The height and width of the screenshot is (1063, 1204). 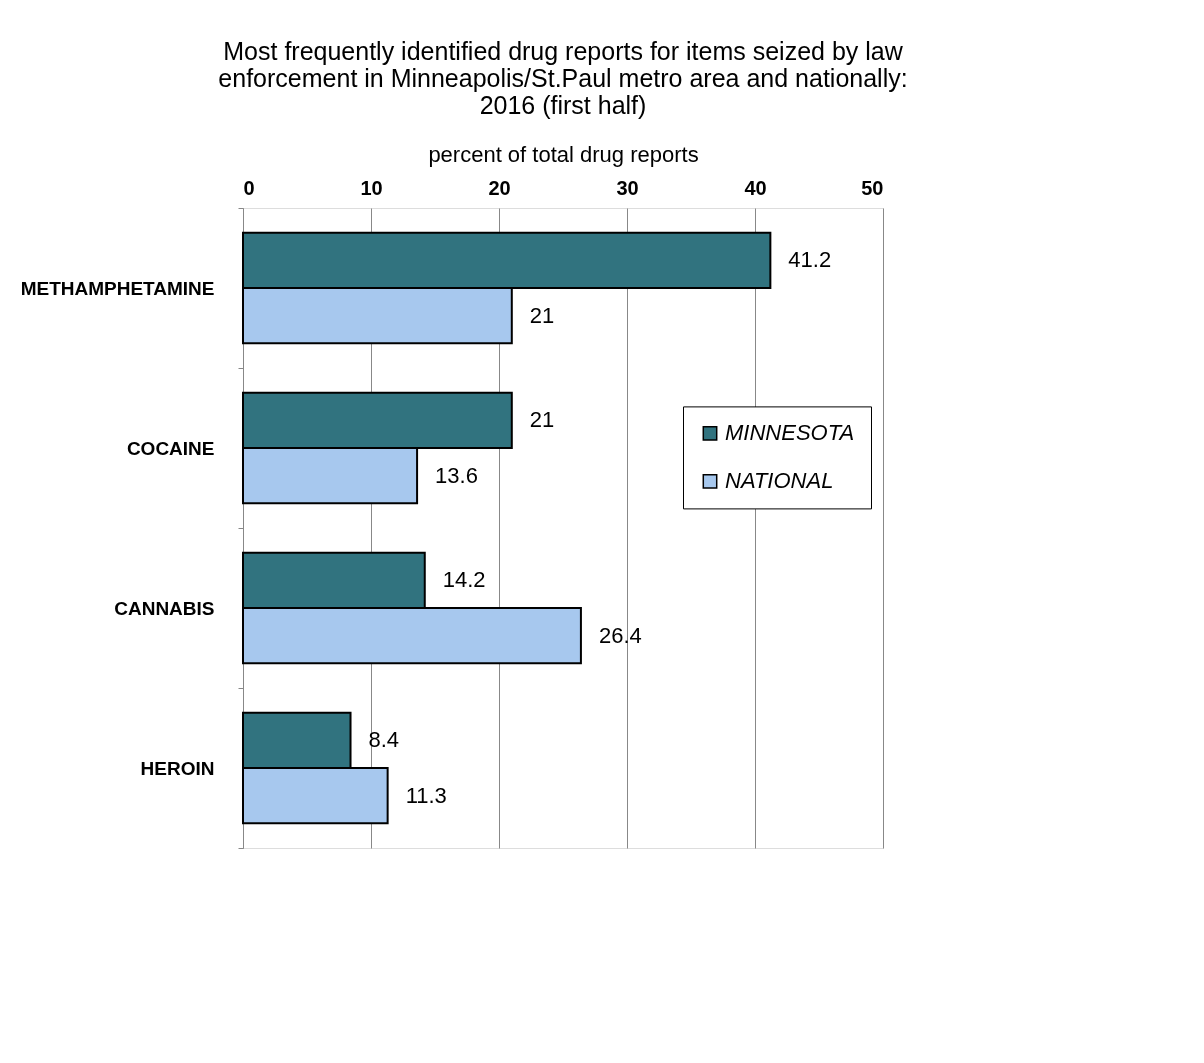 I want to click on x-tick-label: 30, so click(x=627, y=187).